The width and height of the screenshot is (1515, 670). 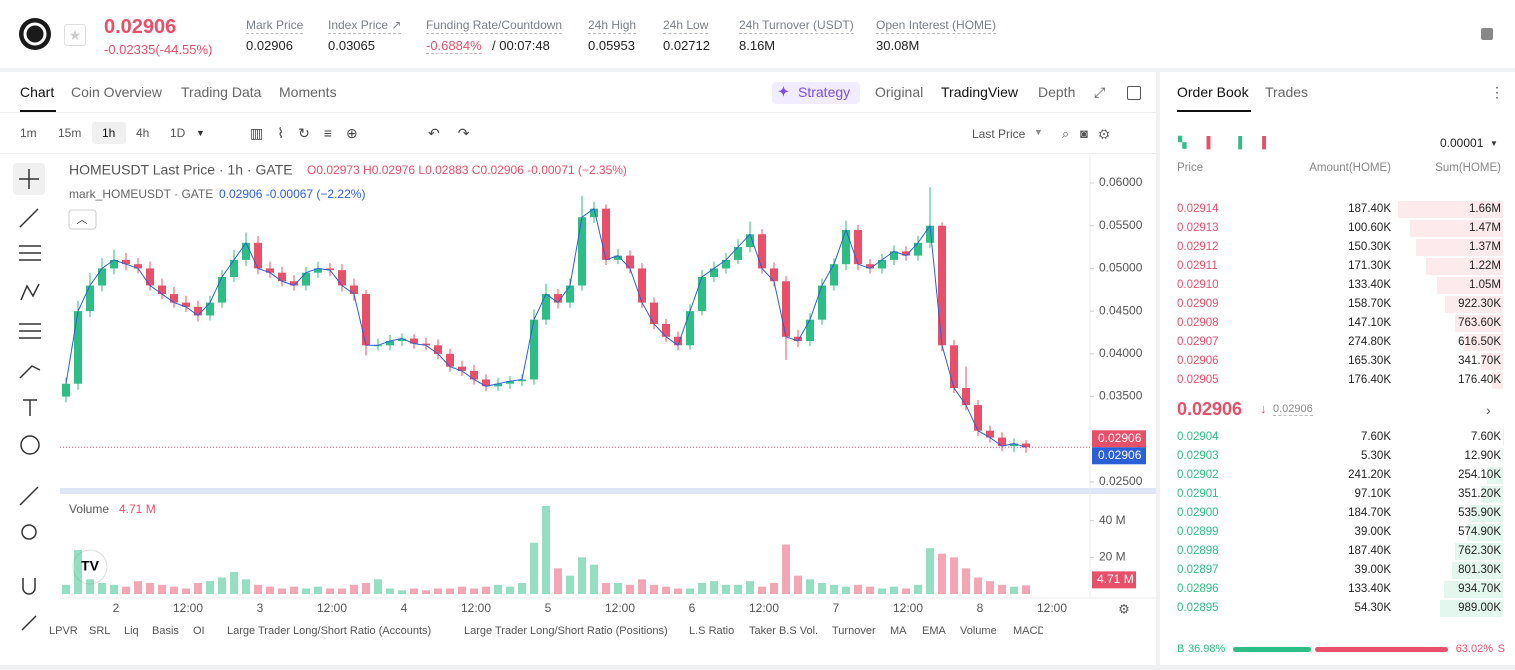 I want to click on collapse-button, so click(x=82, y=219).